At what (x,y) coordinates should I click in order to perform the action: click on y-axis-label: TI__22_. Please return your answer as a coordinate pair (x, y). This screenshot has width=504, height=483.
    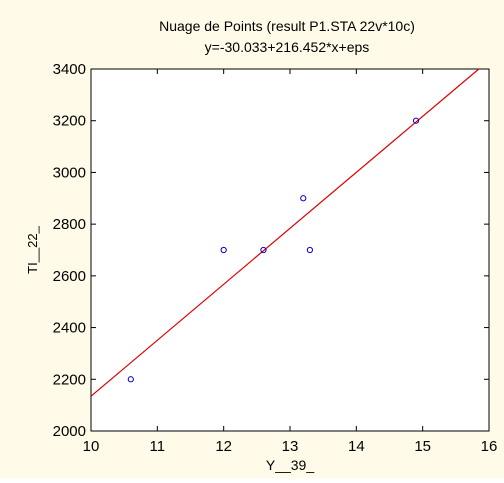
    Looking at the image, I should click on (32, 249).